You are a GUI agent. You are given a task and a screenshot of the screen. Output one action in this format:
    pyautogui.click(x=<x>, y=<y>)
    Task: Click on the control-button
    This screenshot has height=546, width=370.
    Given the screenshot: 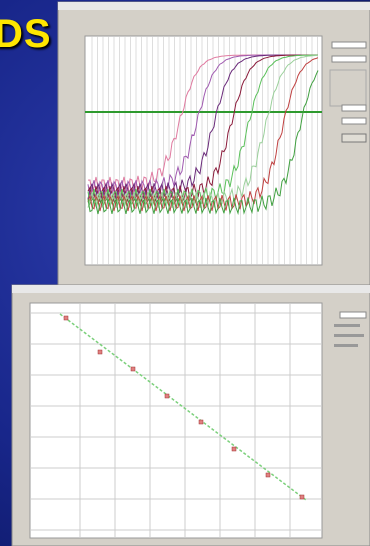 What is the action you would take?
    pyautogui.click(x=354, y=138)
    